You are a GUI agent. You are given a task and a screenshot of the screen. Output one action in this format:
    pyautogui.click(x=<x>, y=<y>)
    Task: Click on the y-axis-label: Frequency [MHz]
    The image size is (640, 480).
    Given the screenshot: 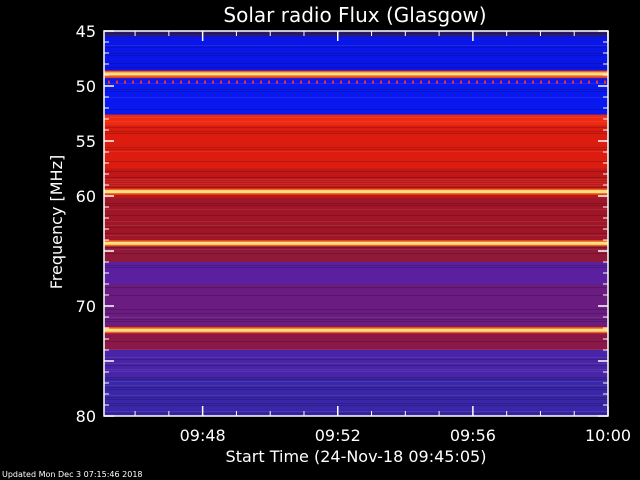 What is the action you would take?
    pyautogui.click(x=56, y=222)
    